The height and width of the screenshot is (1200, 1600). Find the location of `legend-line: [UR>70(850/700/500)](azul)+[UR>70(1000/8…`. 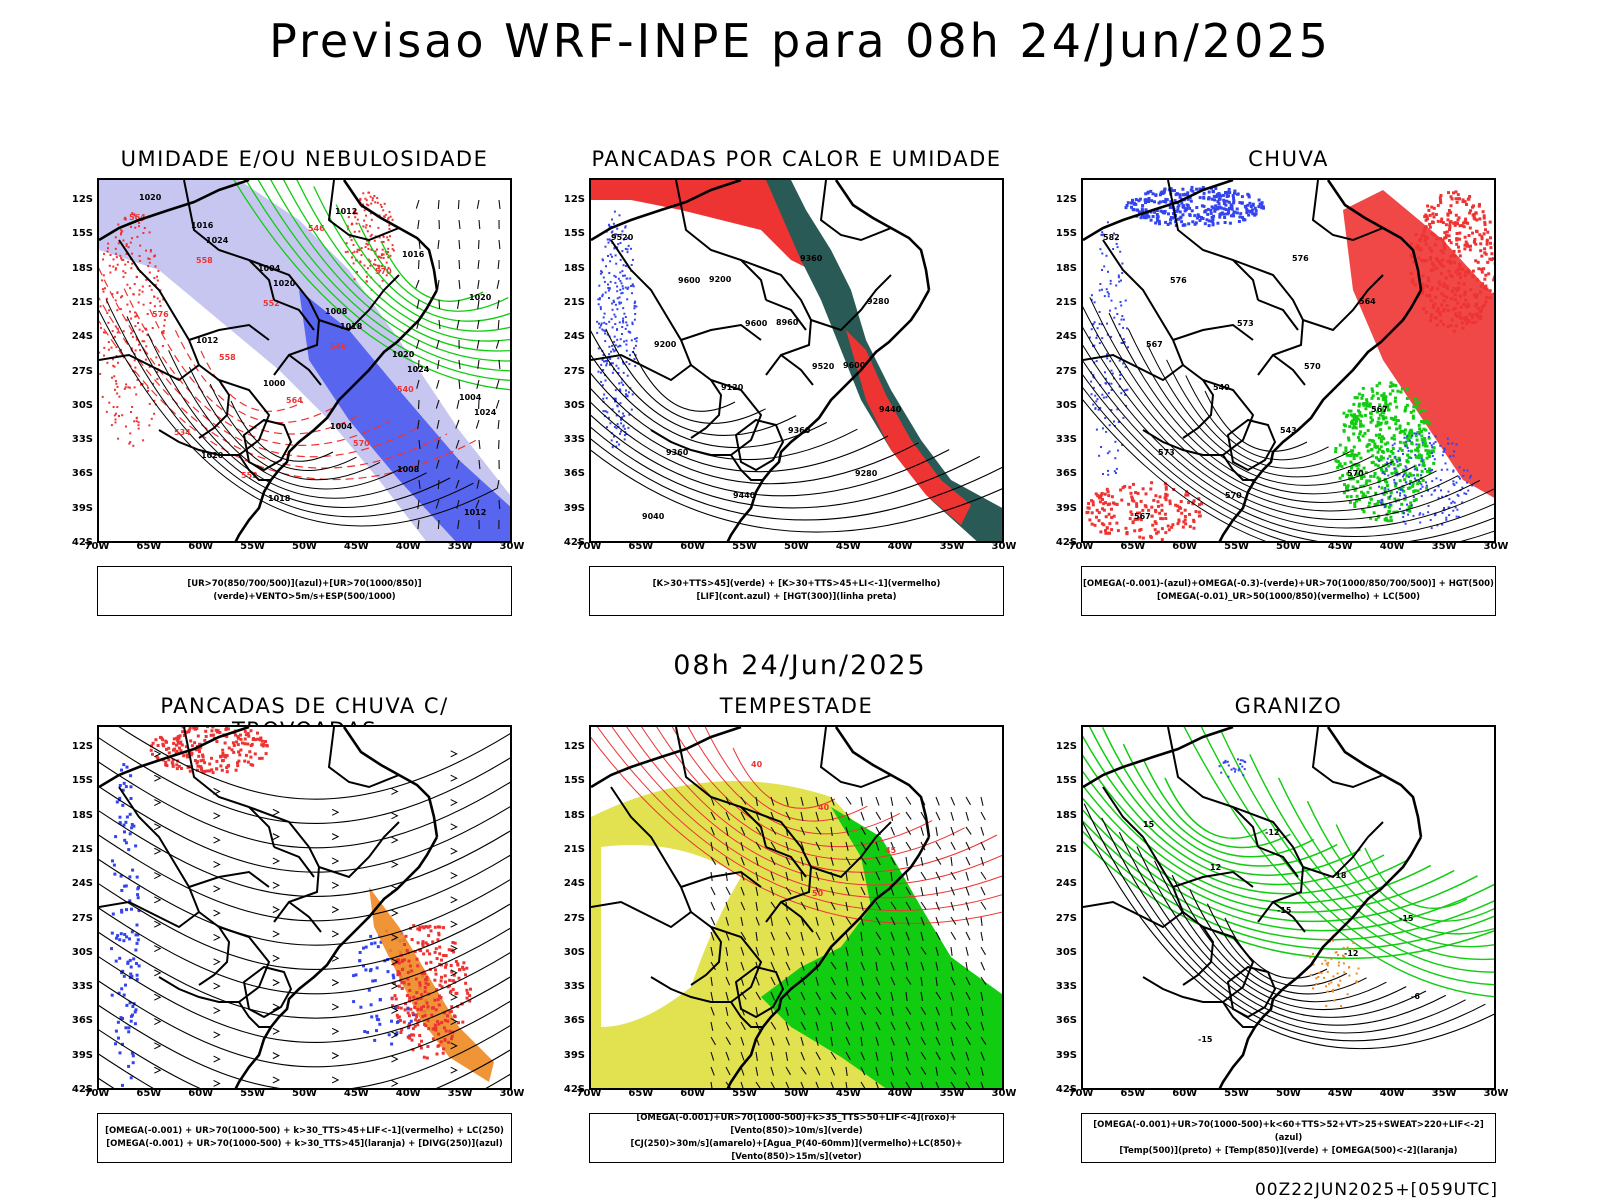

legend-line: [UR>70(850/700/500)](azul)+[UR>70(1000/8… is located at coordinates (304, 590).